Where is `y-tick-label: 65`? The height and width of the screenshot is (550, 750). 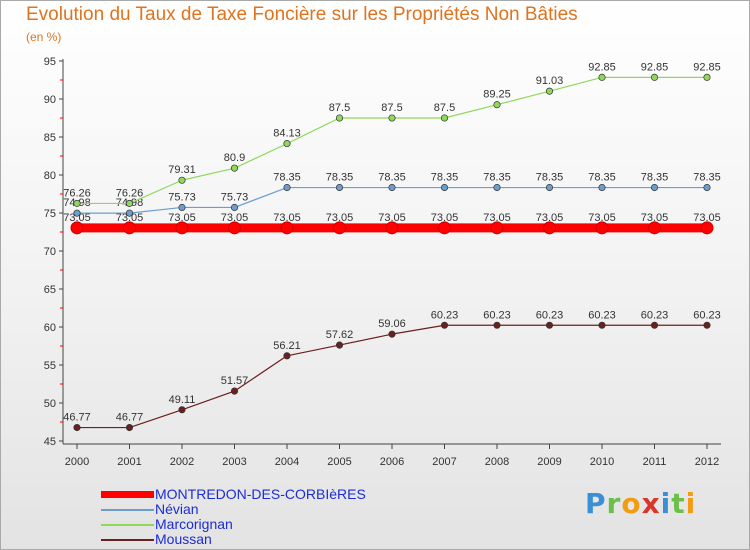 y-tick-label: 65 is located at coordinates (50, 290).